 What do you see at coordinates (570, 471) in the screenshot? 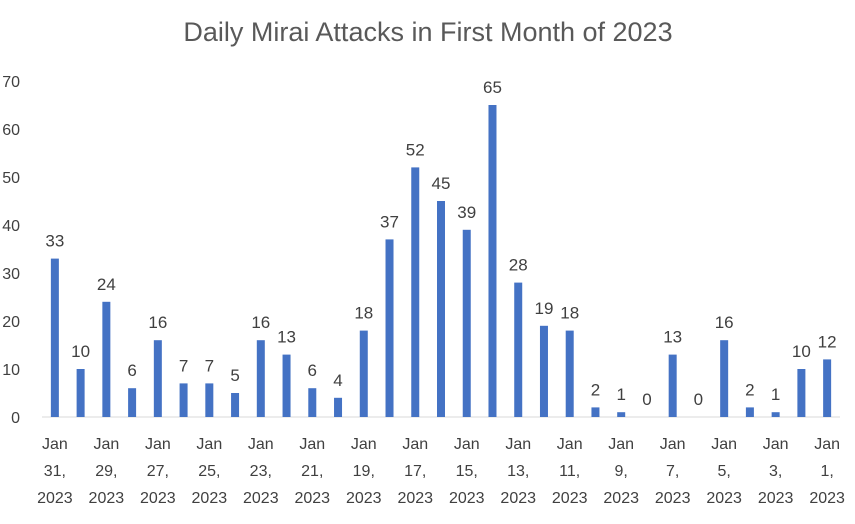
I see `x-tick-label: Jan 11, 2023` at bounding box center [570, 471].